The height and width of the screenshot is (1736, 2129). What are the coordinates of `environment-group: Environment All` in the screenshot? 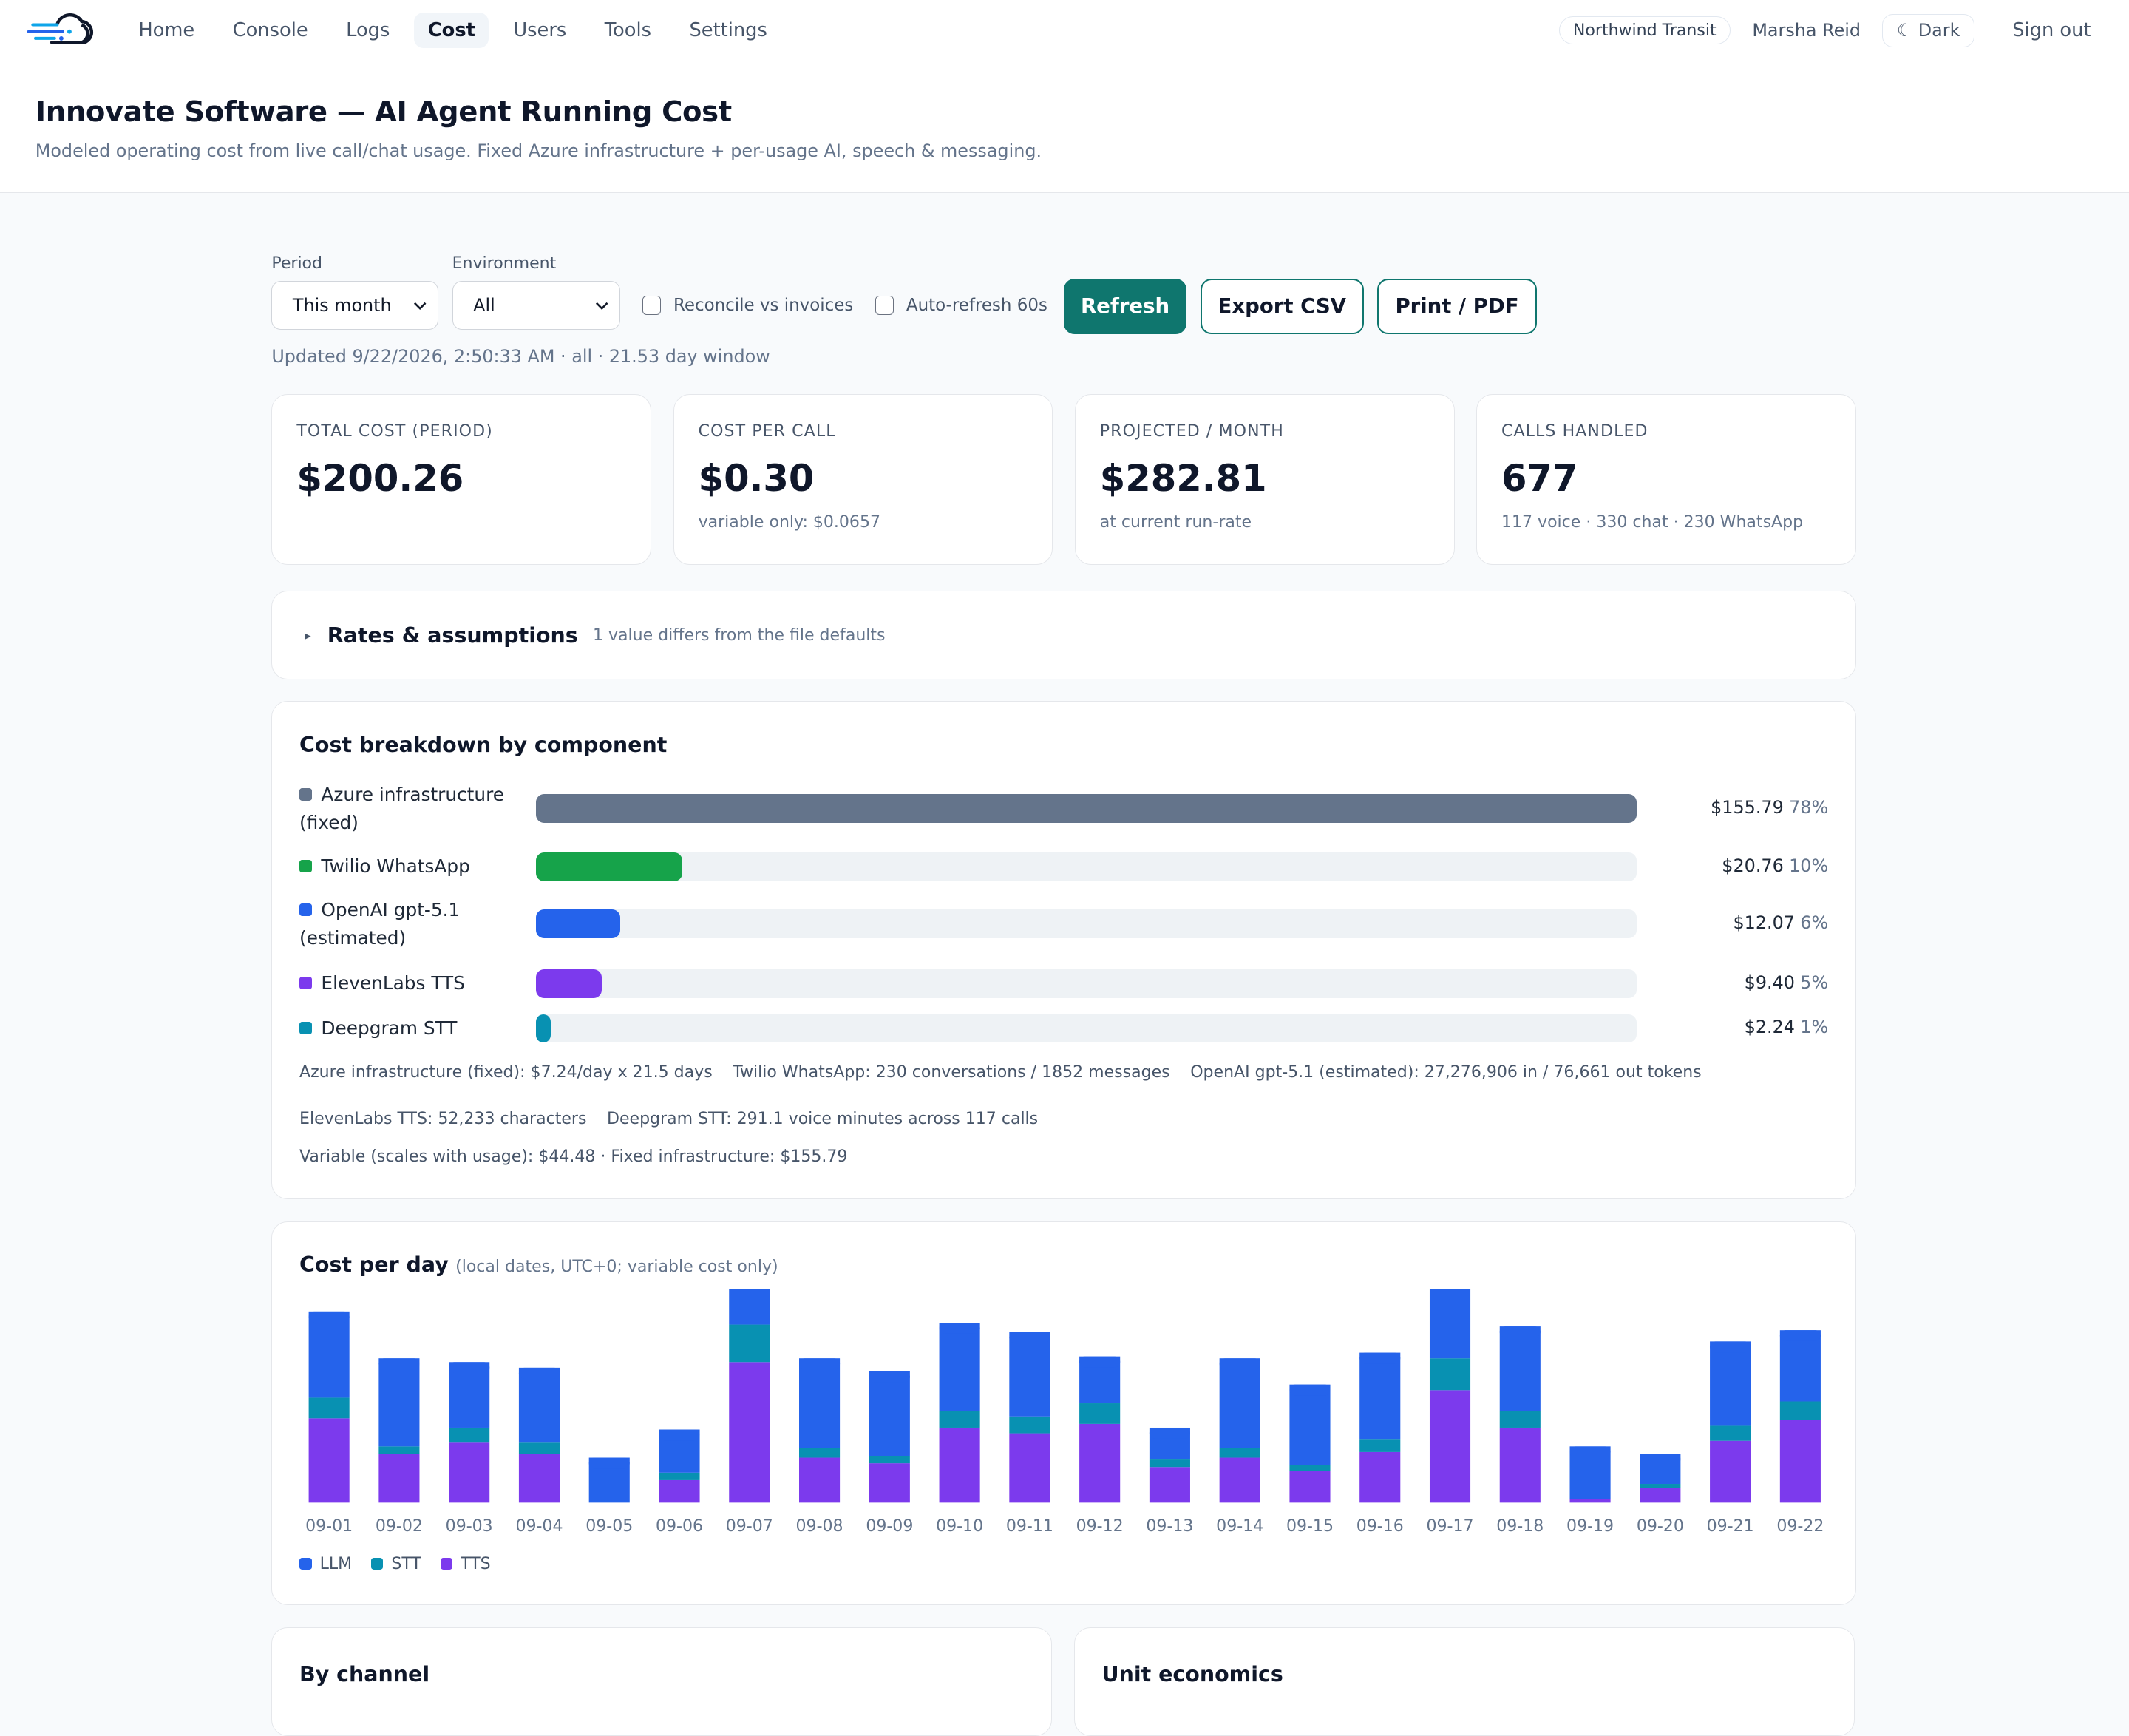 It's located at (536, 292).